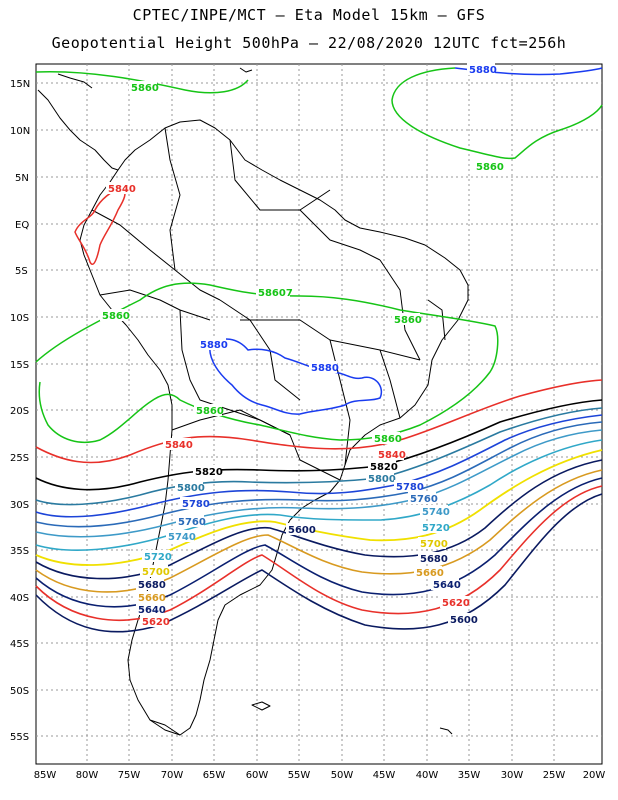  What do you see at coordinates (319, 421) in the screenshot?
I see `contour-5840-band` at bounding box center [319, 421].